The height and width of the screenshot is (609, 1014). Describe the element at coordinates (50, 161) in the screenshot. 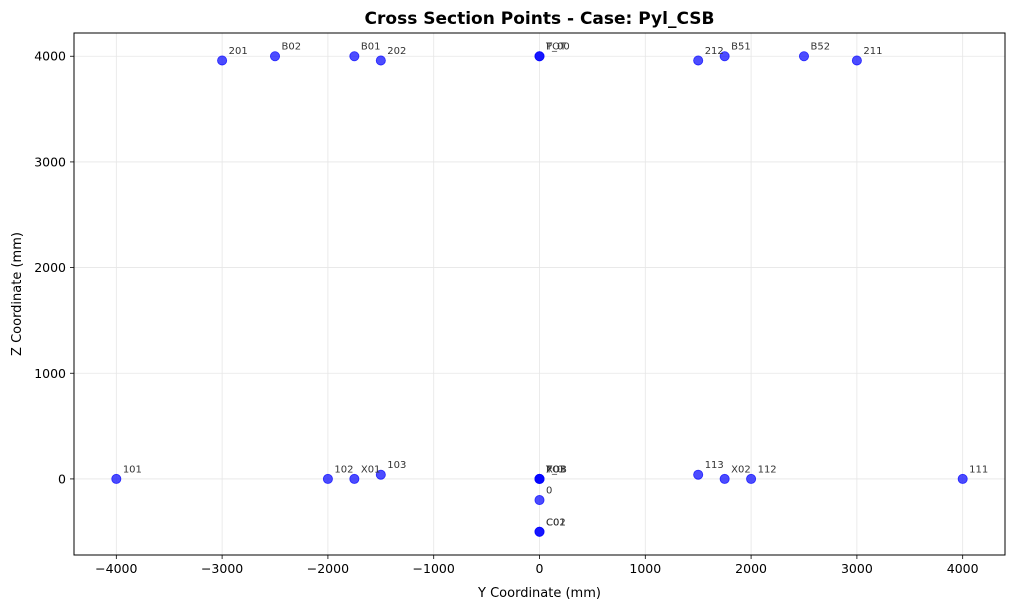

I see `y-tick-label: 3000` at that location.